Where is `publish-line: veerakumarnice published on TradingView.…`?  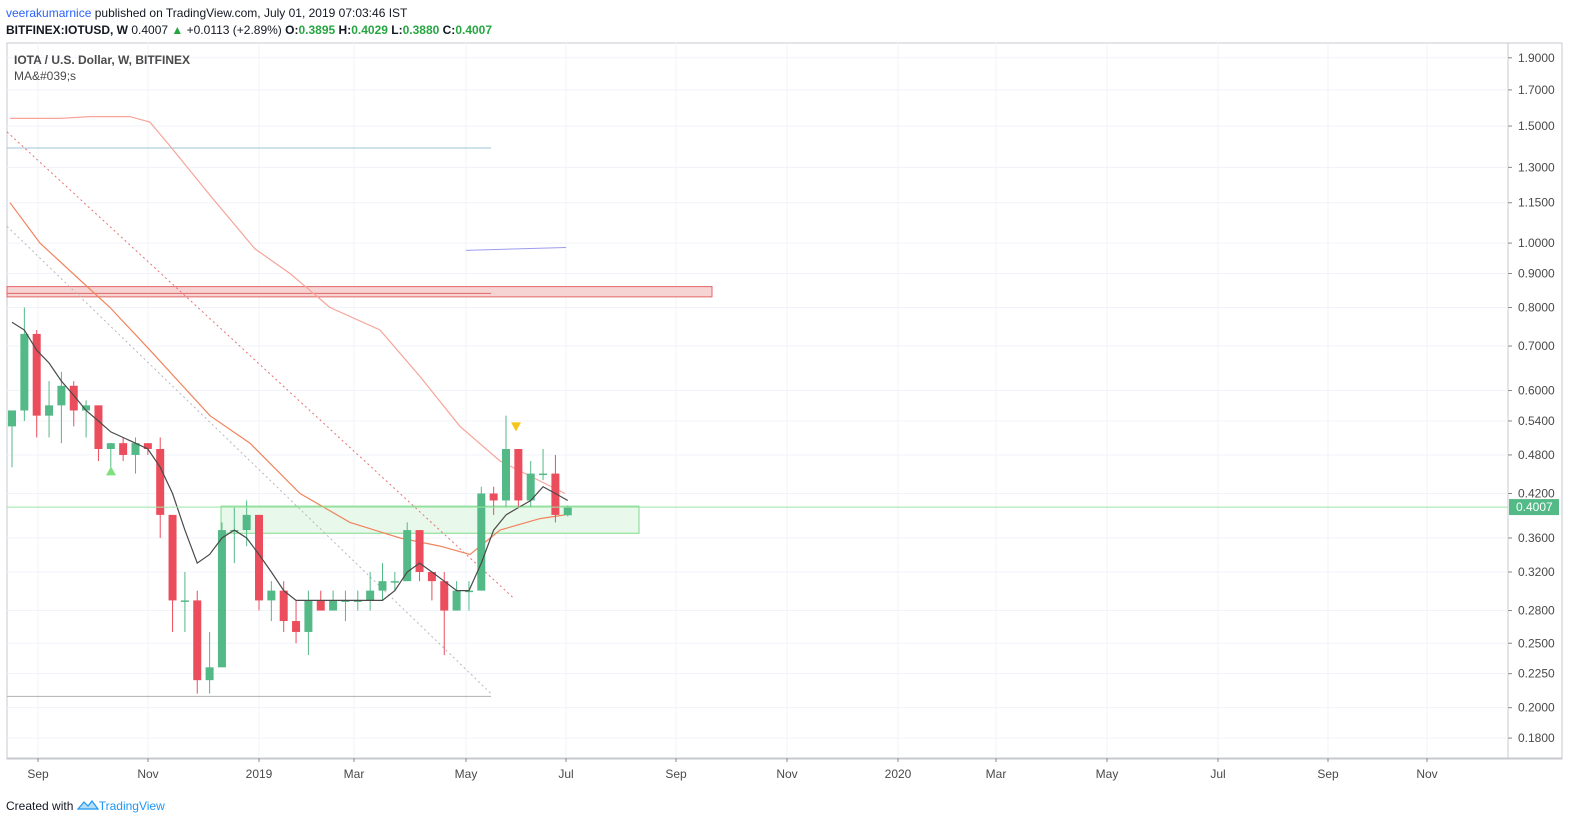 publish-line: veerakumarnice published on TradingView.… is located at coordinates (206, 13).